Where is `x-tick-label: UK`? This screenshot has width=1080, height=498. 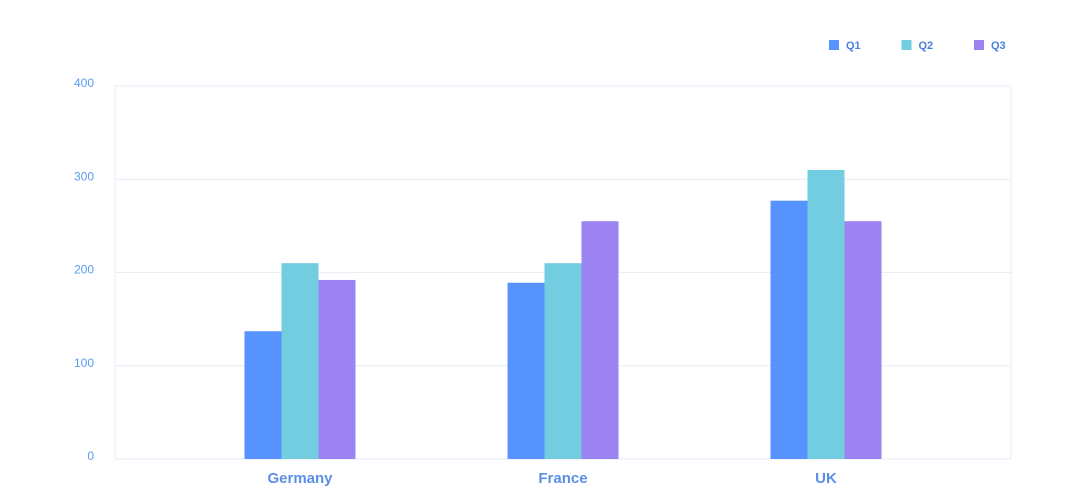
x-tick-label: UK is located at coordinates (826, 478).